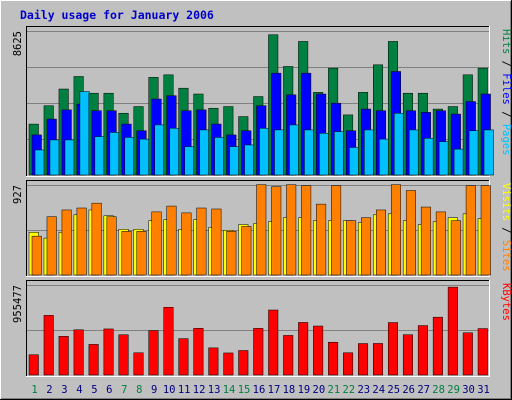 The height and width of the screenshot is (400, 512). Describe the element at coordinates (274, 390) in the screenshot. I see `day-label-17: 17` at that location.